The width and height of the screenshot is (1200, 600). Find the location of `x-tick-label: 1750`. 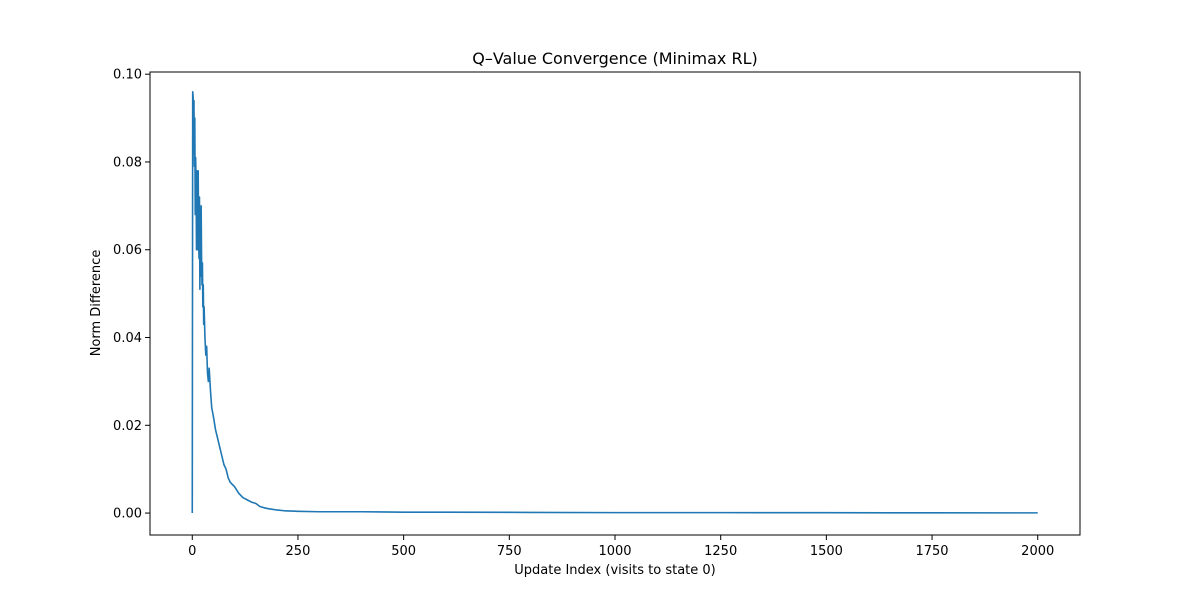

x-tick-label: 1750 is located at coordinates (931, 551).